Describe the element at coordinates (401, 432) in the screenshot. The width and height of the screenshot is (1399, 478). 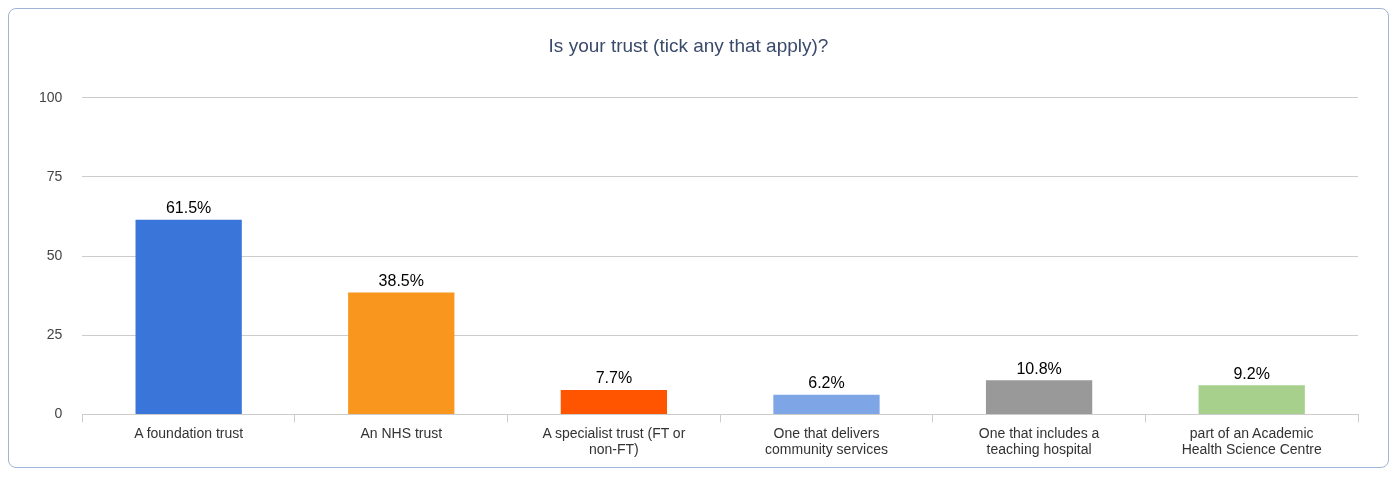
I see `x-tick-label: An NHS trust` at that location.